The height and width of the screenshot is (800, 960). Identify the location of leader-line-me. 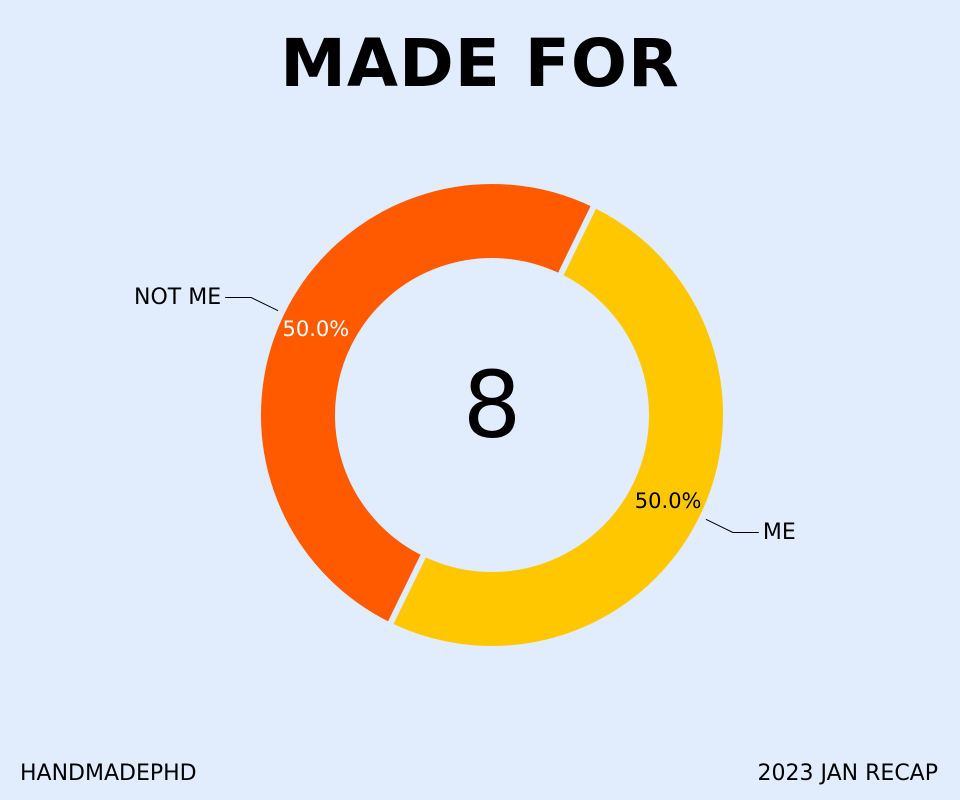
(732, 525).